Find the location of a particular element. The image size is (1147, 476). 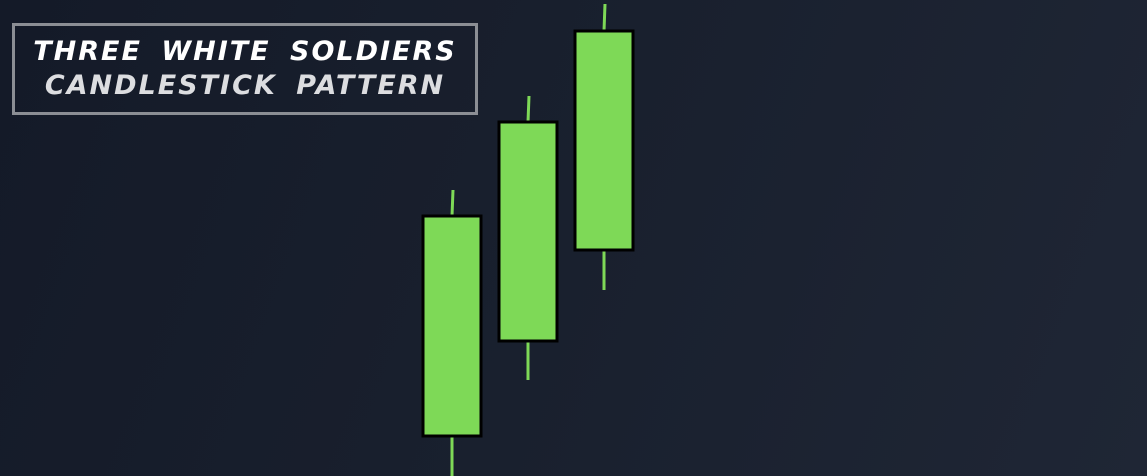

candle-2-upper-wick is located at coordinates (528, 109).